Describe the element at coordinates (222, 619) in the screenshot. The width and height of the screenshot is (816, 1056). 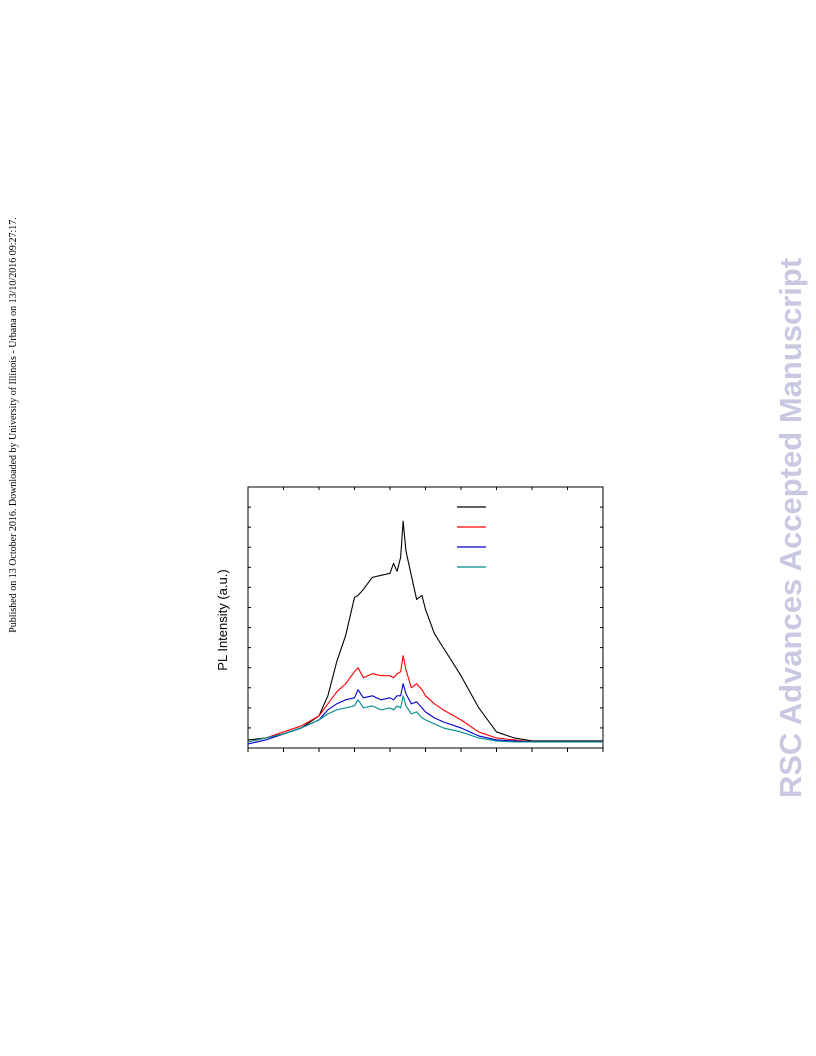
I see `y-axis-label: PL Intensity (a.u.)` at that location.